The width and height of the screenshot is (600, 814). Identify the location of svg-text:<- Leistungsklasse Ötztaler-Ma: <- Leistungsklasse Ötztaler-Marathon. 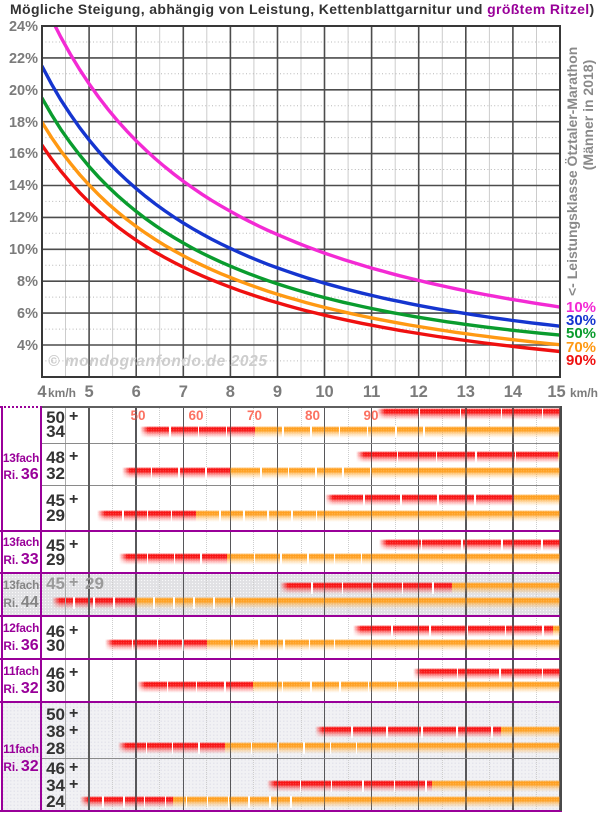
(572, 171).